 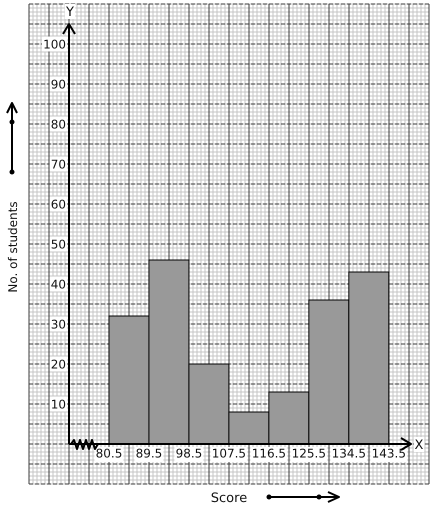 What do you see at coordinates (58, 84) in the screenshot?
I see `y-tick-label: 90` at bounding box center [58, 84].